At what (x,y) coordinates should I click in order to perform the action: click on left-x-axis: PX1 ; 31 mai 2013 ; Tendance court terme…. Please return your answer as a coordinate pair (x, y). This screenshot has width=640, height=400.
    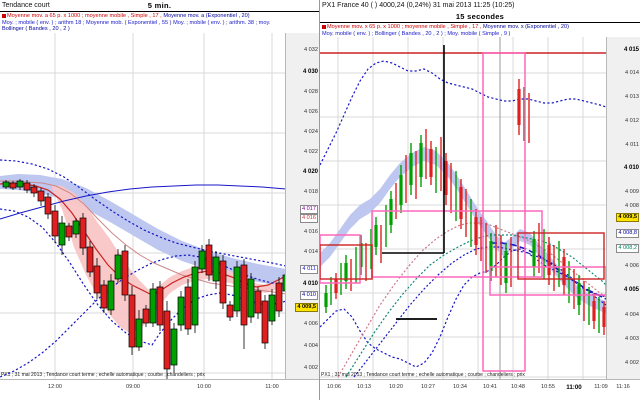
    Looking at the image, I should click on (159, 382).